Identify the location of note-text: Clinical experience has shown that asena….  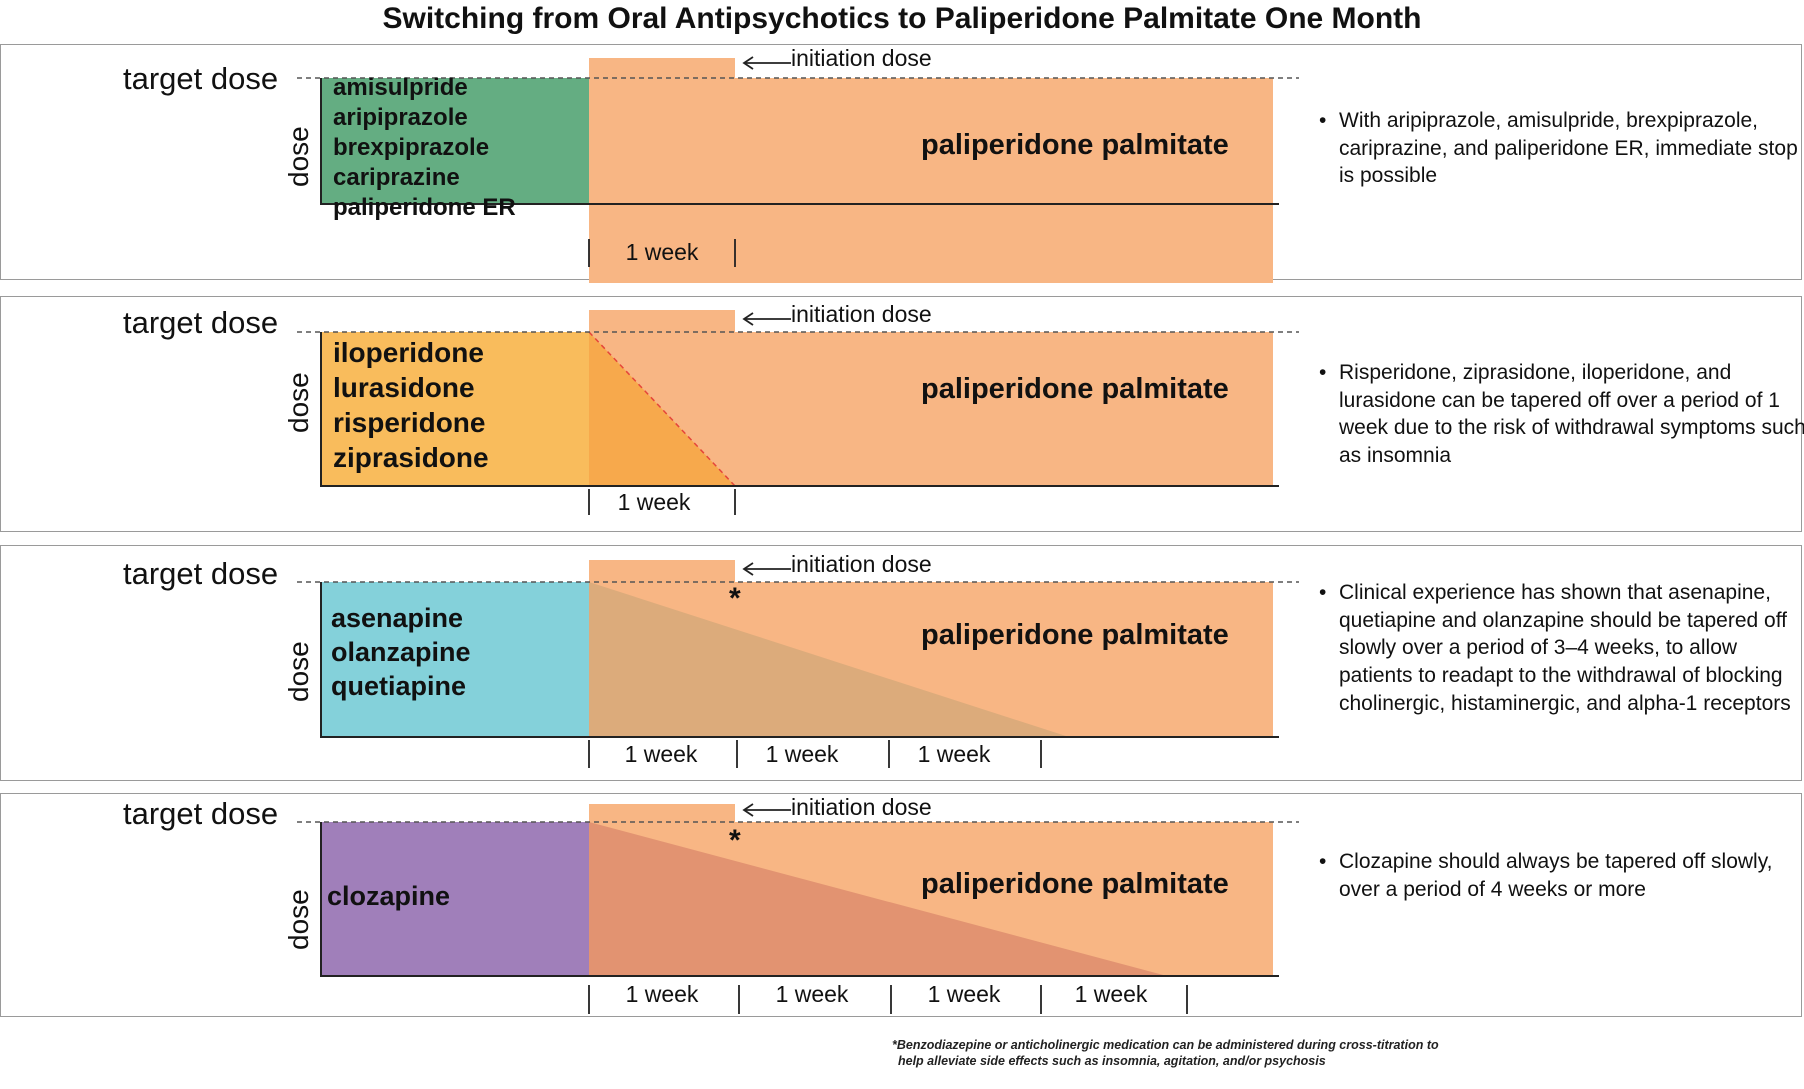
(1565, 648).